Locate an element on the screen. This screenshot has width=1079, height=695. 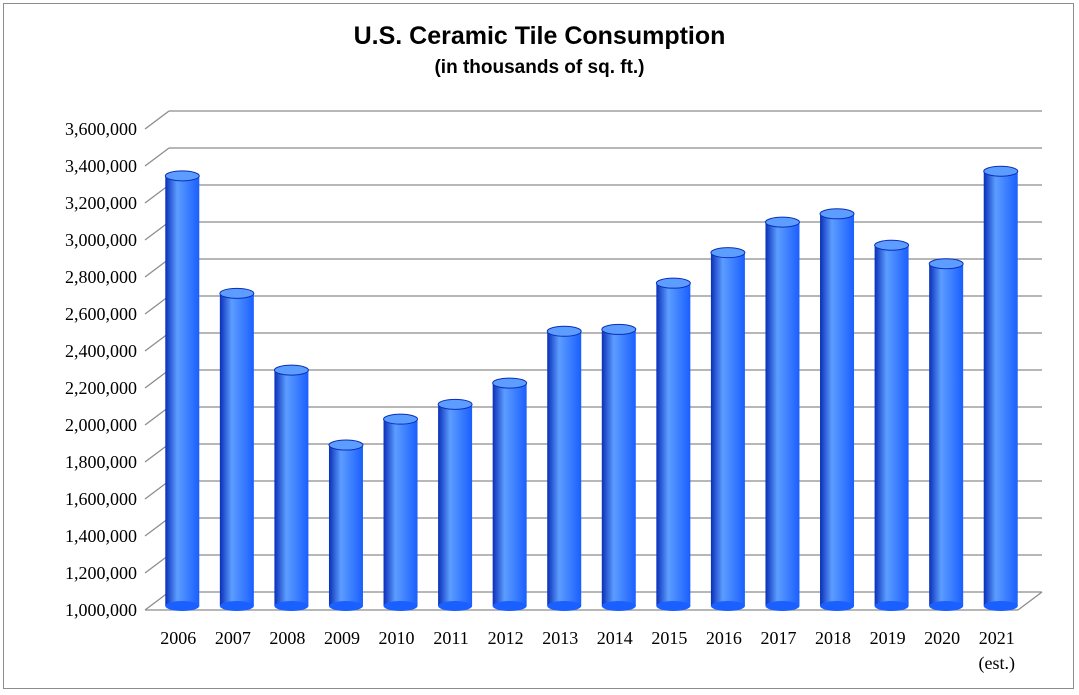
chart-title: U.S. Ceramic Tile Consumption is located at coordinates (539, 36).